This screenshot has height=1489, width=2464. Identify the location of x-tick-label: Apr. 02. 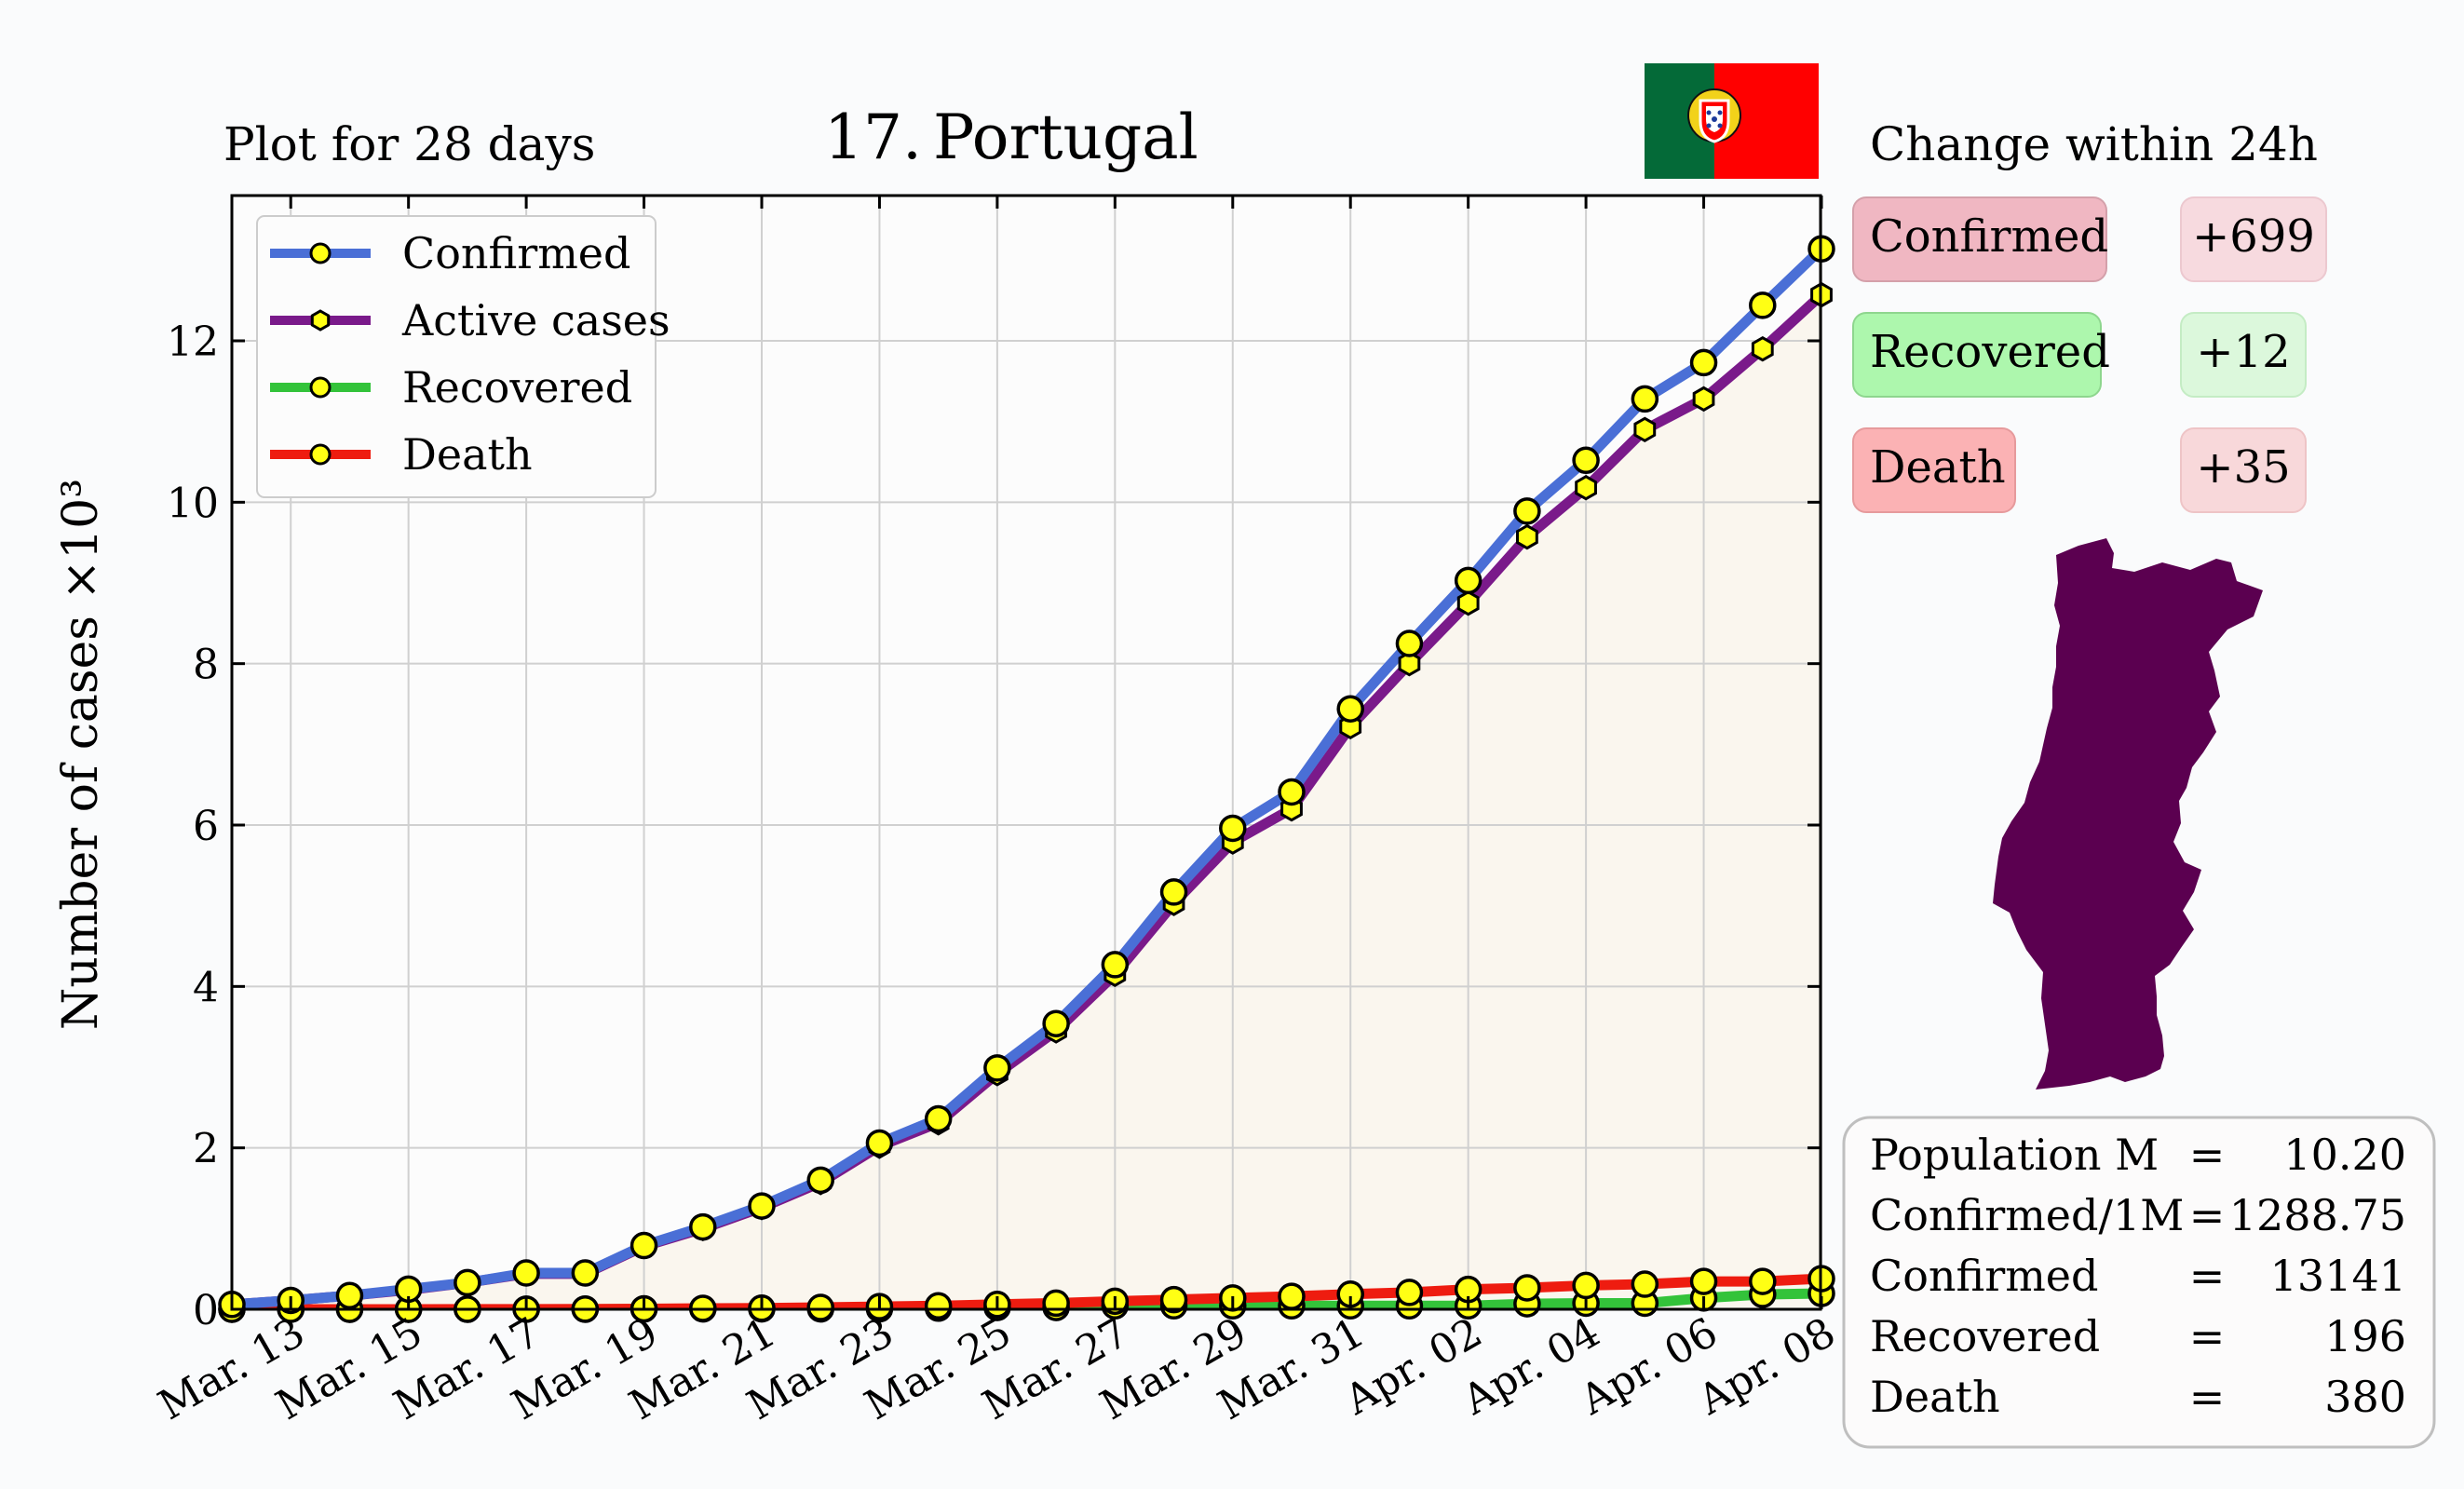
(1413, 1366).